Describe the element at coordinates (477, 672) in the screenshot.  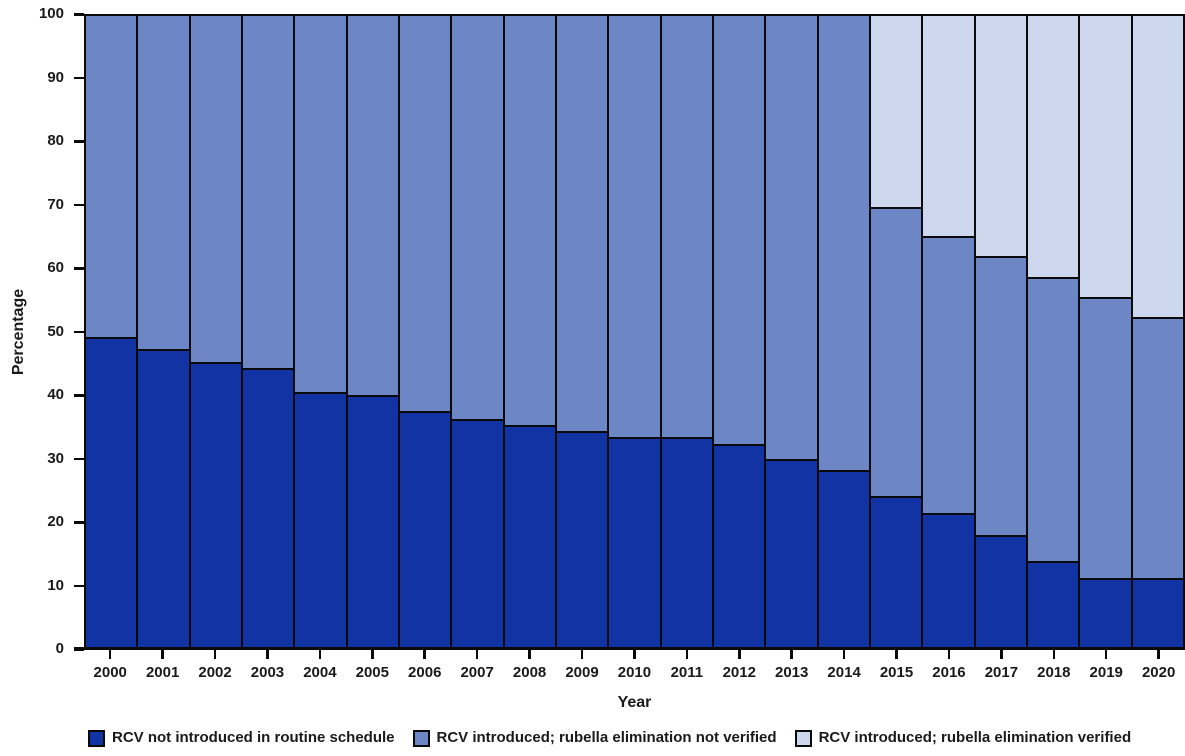
I see `x-tick-label-2007: 2007` at that location.